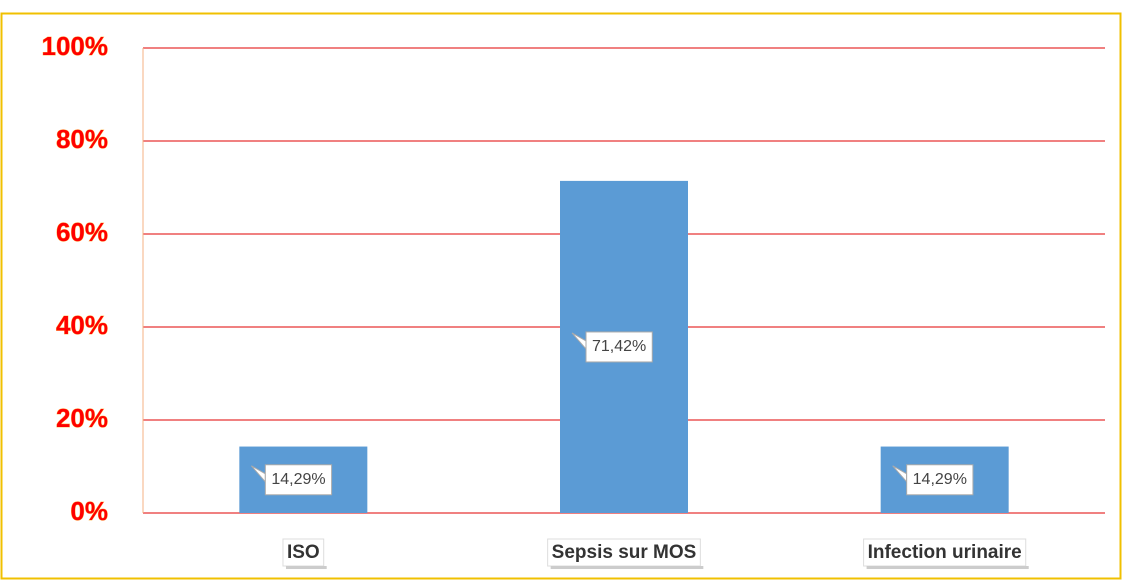 The height and width of the screenshot is (580, 1123). Describe the element at coordinates (82, 418) in the screenshot. I see `y-tick-label: 20%` at that location.